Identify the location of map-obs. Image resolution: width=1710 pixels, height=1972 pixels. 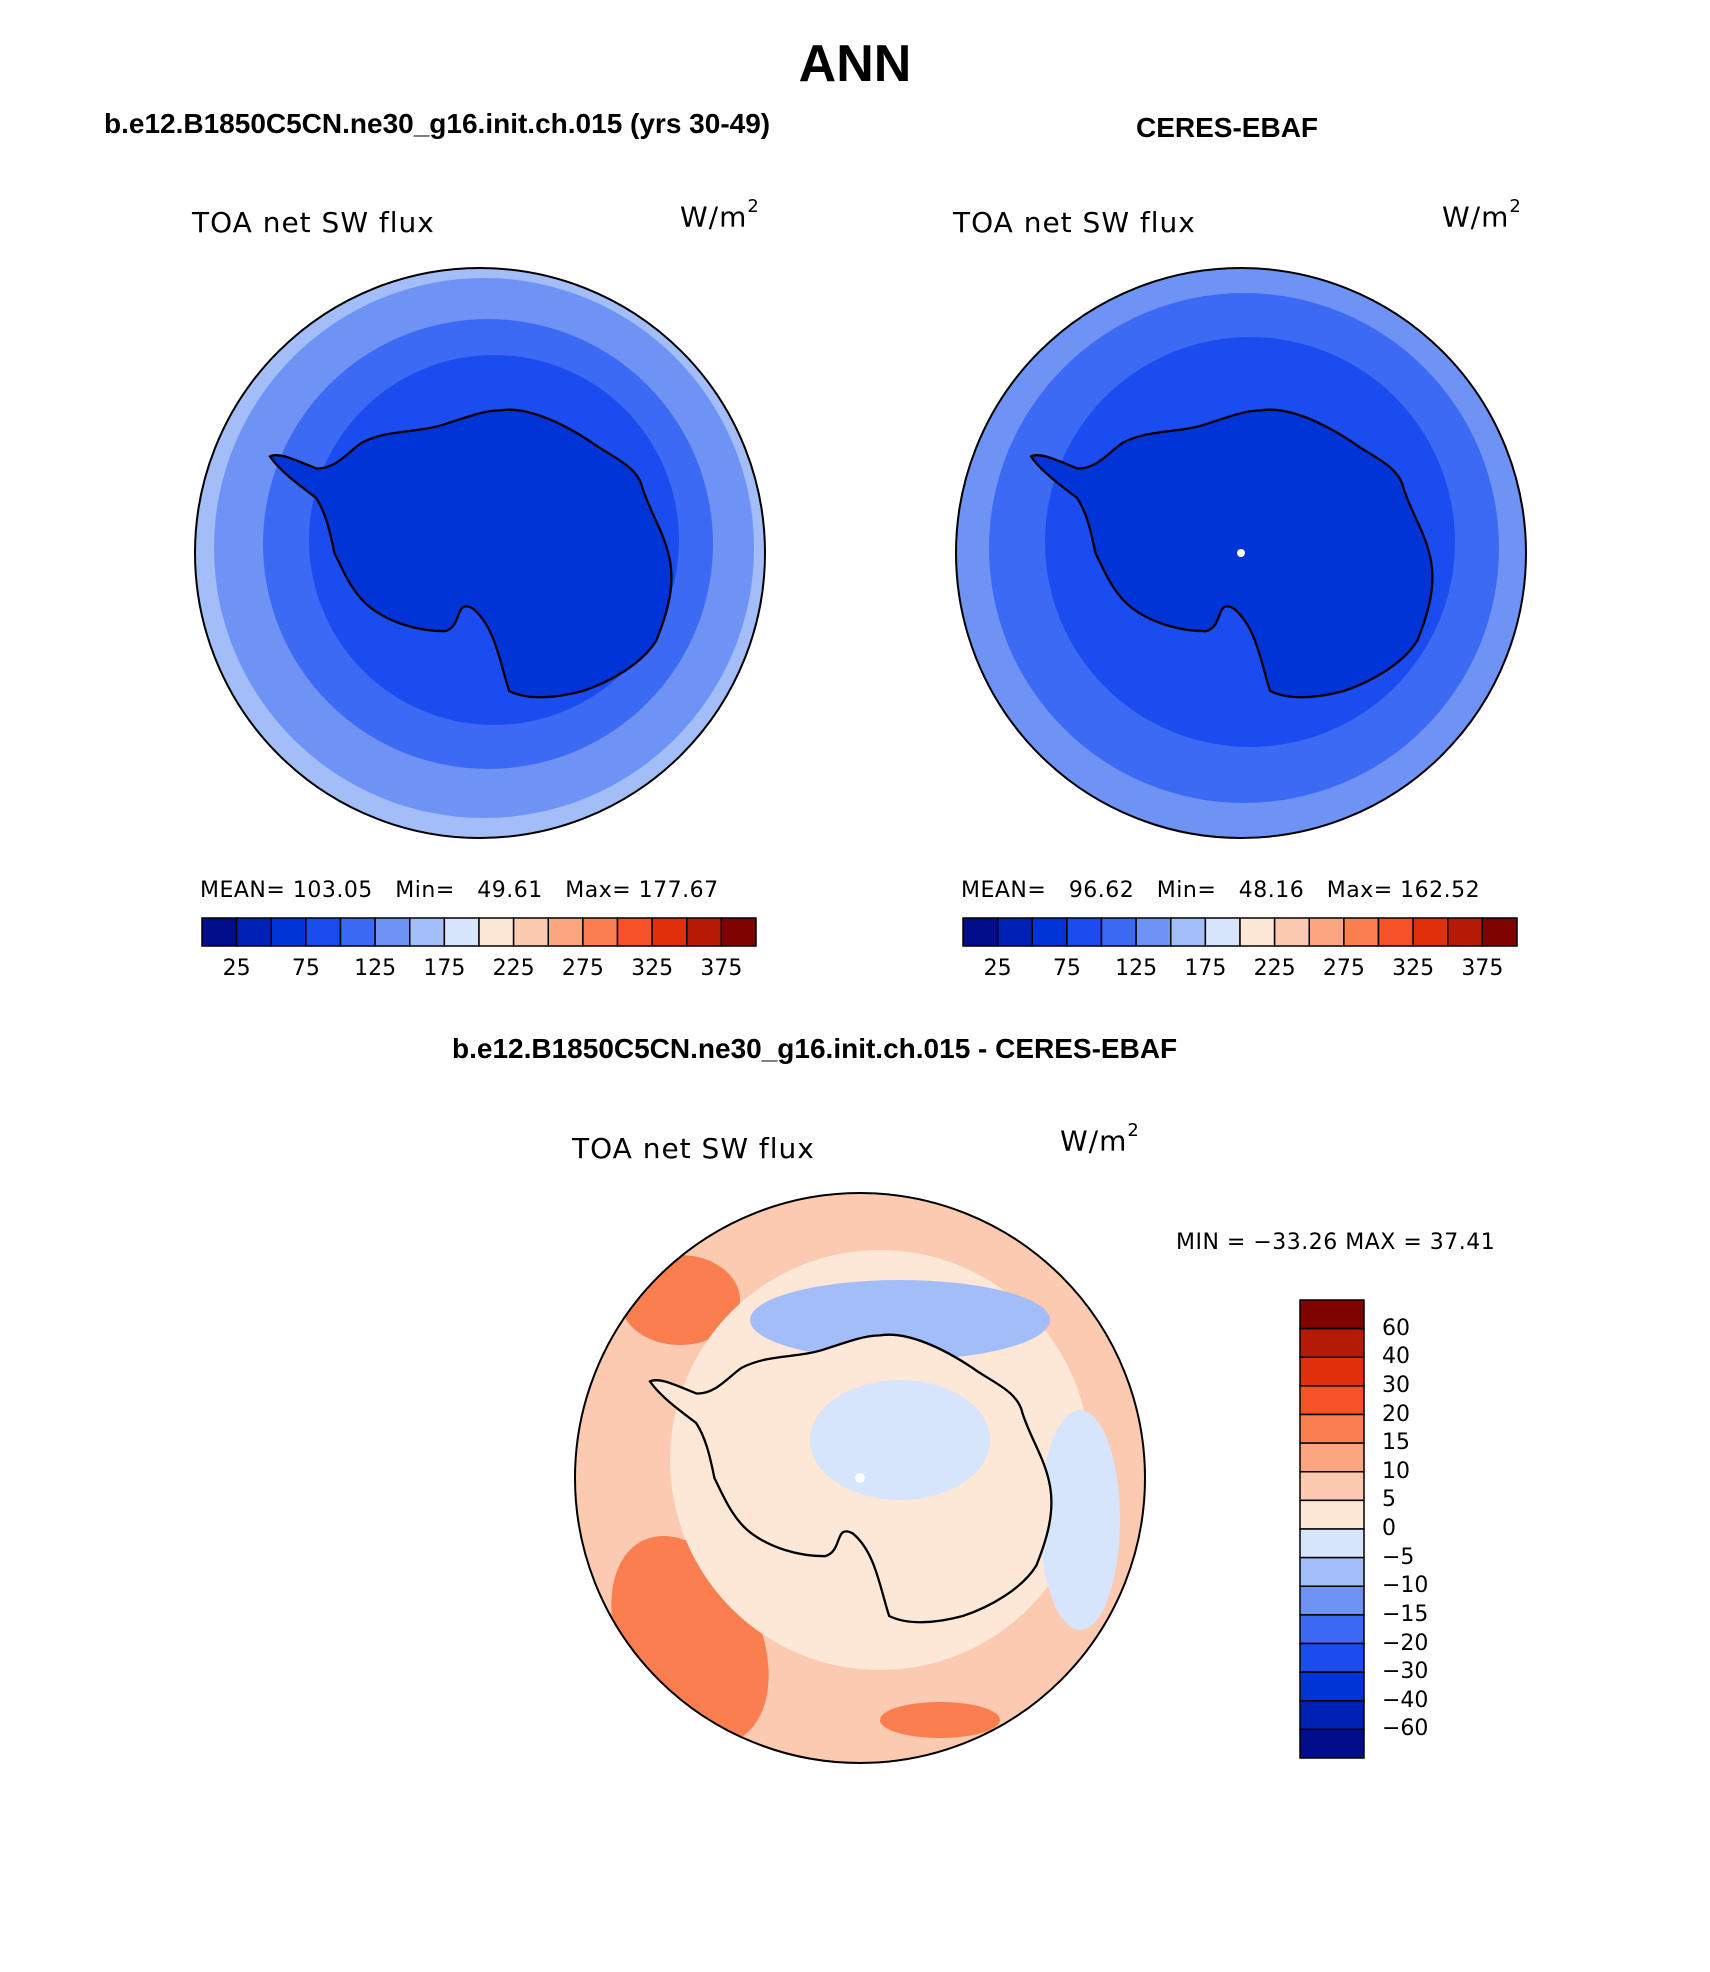
(1241, 553).